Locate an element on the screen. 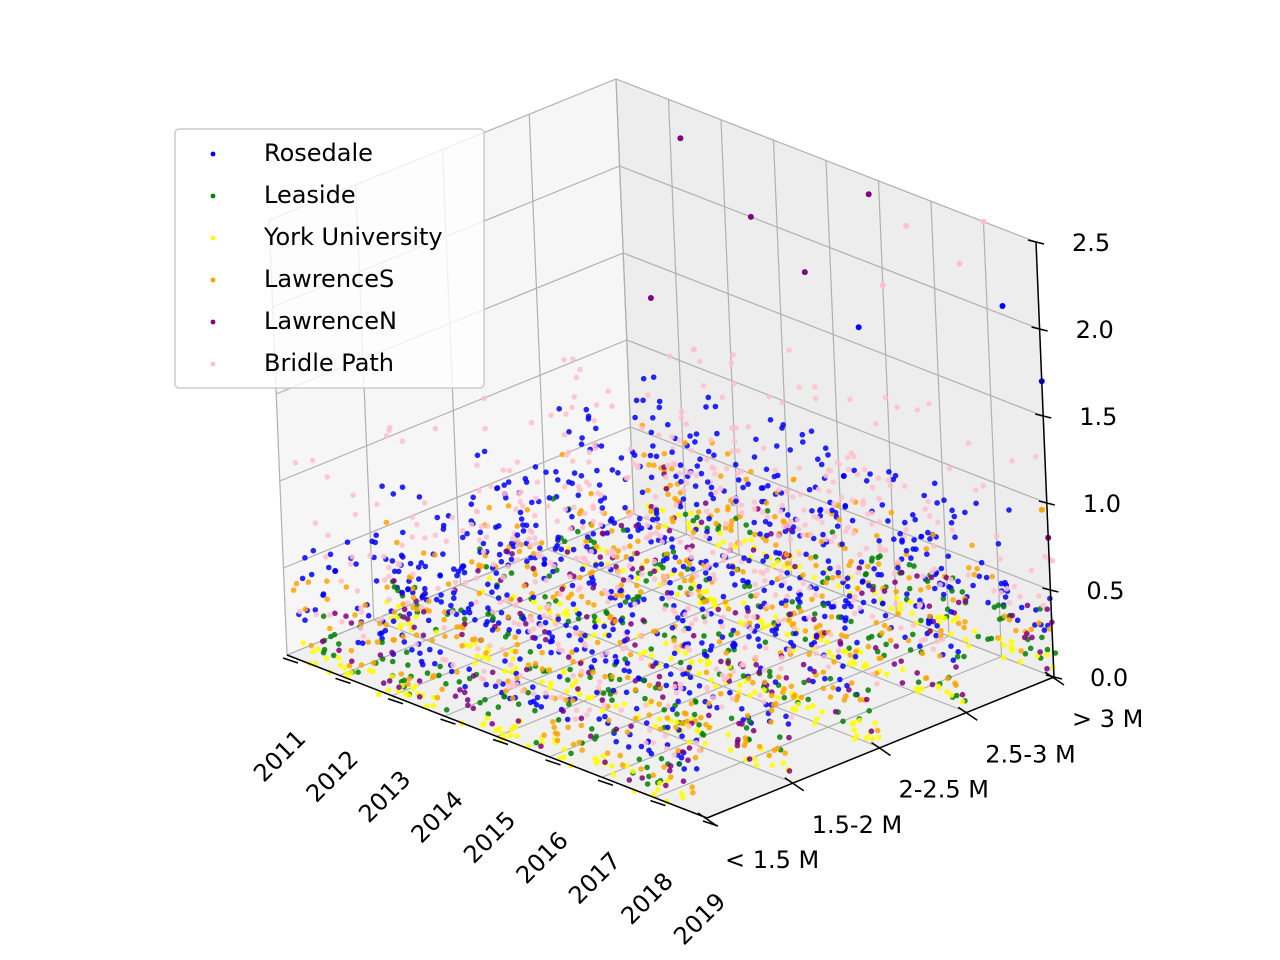 Image resolution: width=1280 pixels, height=960 pixels. legend-label: LawrenceN is located at coordinates (330, 321).